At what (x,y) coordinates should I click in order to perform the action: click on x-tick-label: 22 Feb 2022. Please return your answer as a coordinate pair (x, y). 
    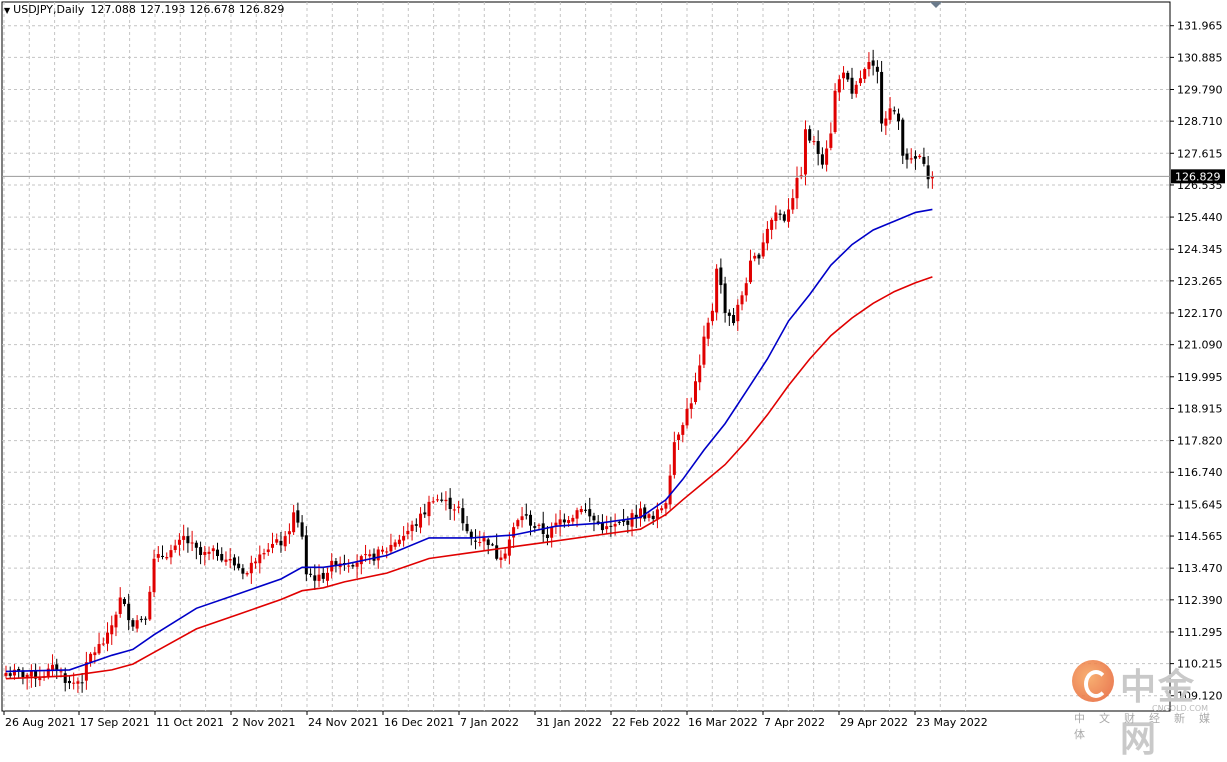
    Looking at the image, I should click on (646, 722).